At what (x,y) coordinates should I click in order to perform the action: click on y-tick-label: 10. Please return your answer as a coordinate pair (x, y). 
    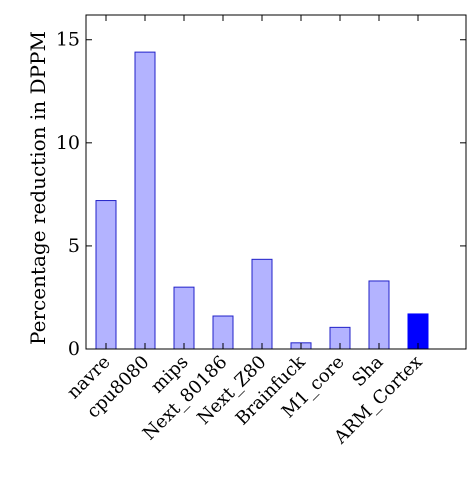
    Looking at the image, I should click on (68, 143).